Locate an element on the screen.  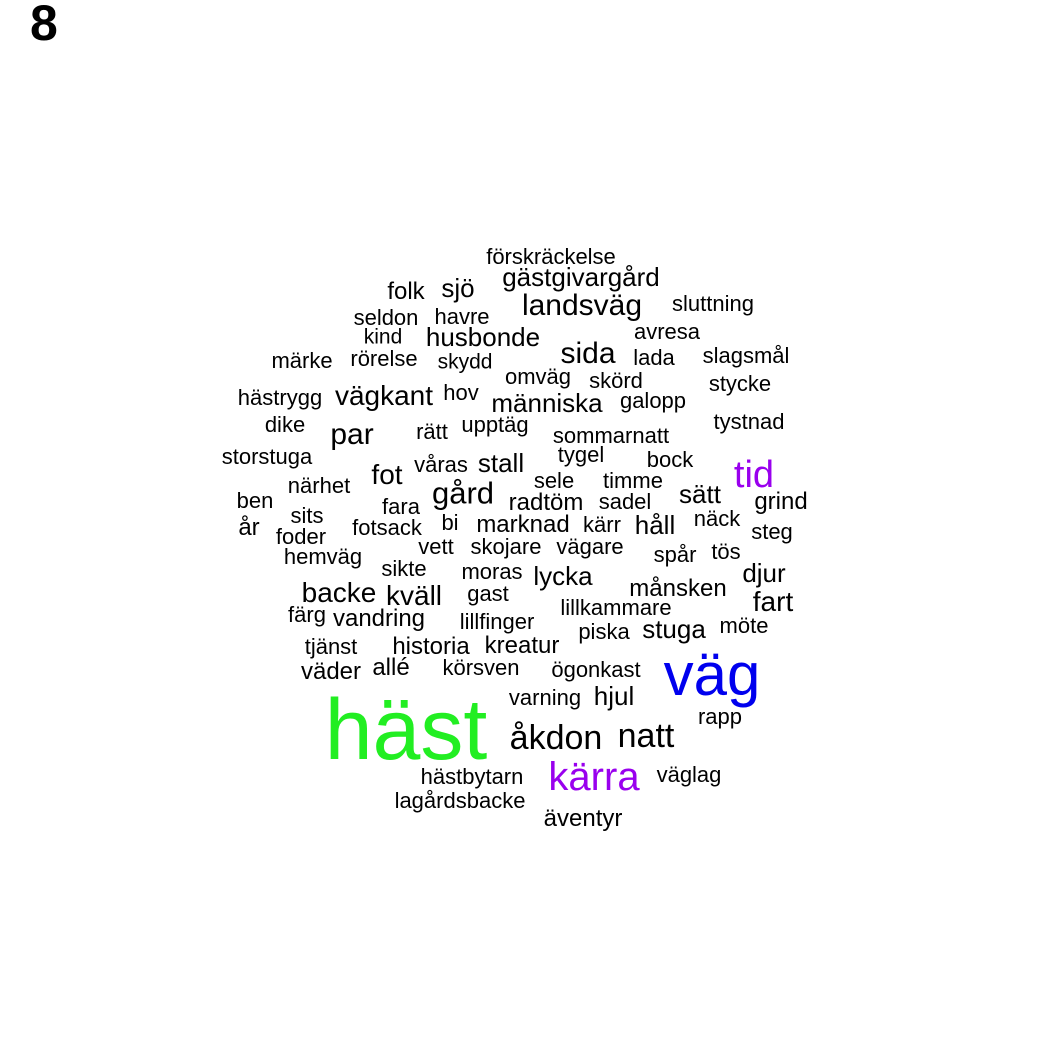
cloud-word: möte is located at coordinates (744, 625).